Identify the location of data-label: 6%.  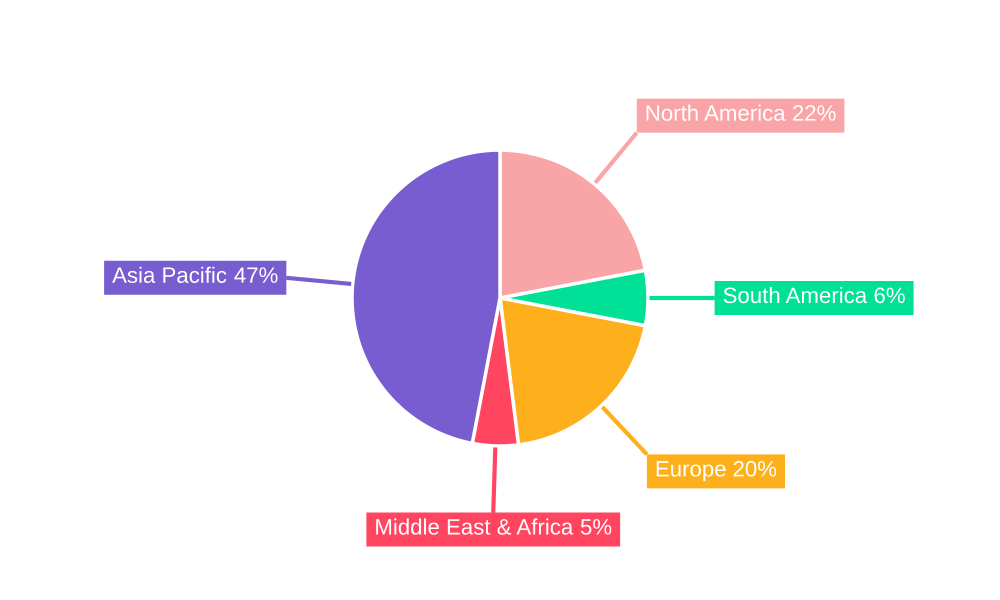
(889, 295).